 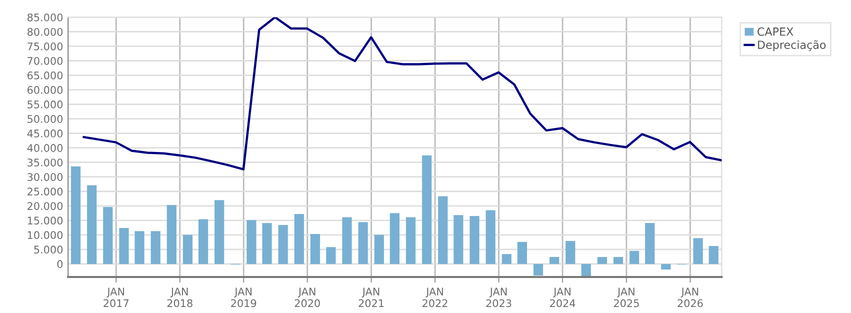 What do you see at coordinates (45, 220) in the screenshot?
I see `y-tick-label: 15.000` at bounding box center [45, 220].